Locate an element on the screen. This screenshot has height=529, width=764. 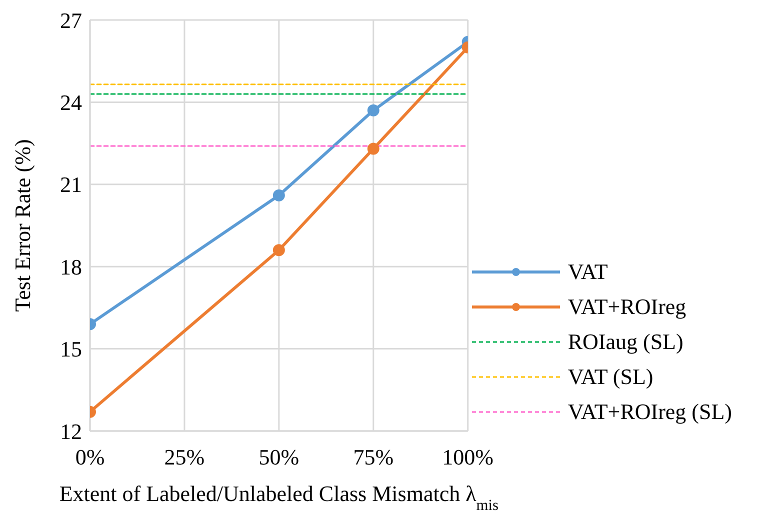
y-tick-label: 21 is located at coordinates (71, 185).